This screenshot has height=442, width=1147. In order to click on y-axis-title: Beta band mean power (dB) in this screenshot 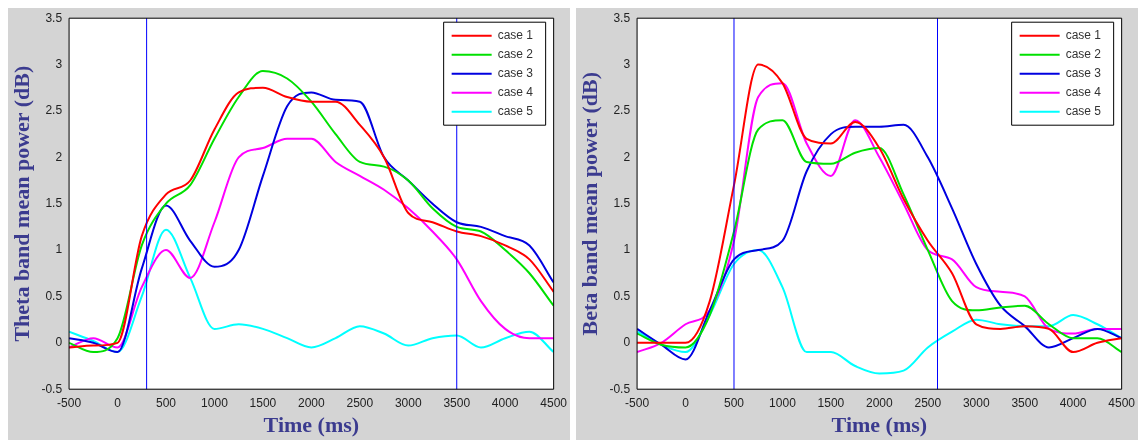, I will do `click(589, 203)`.